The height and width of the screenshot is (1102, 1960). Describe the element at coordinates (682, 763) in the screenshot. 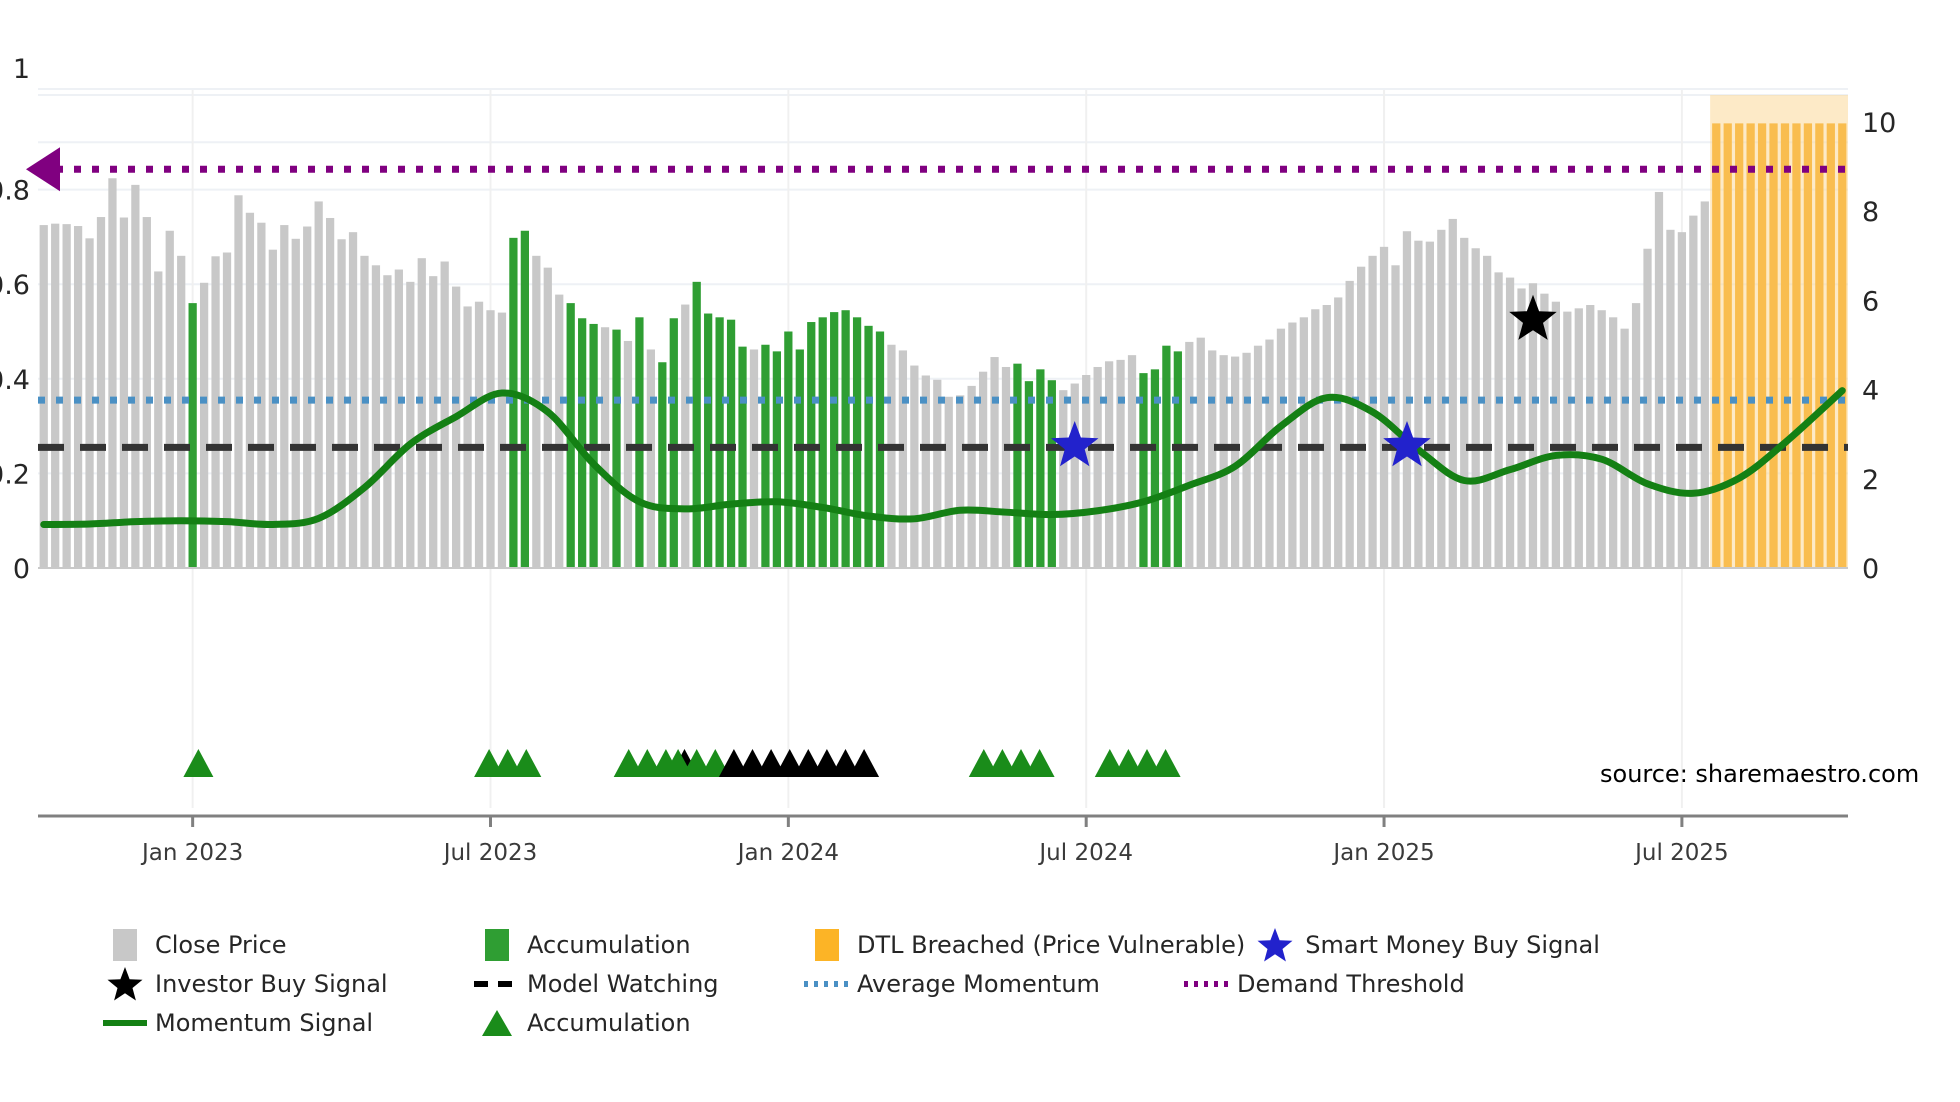

I see `accumulation-triangles` at that location.